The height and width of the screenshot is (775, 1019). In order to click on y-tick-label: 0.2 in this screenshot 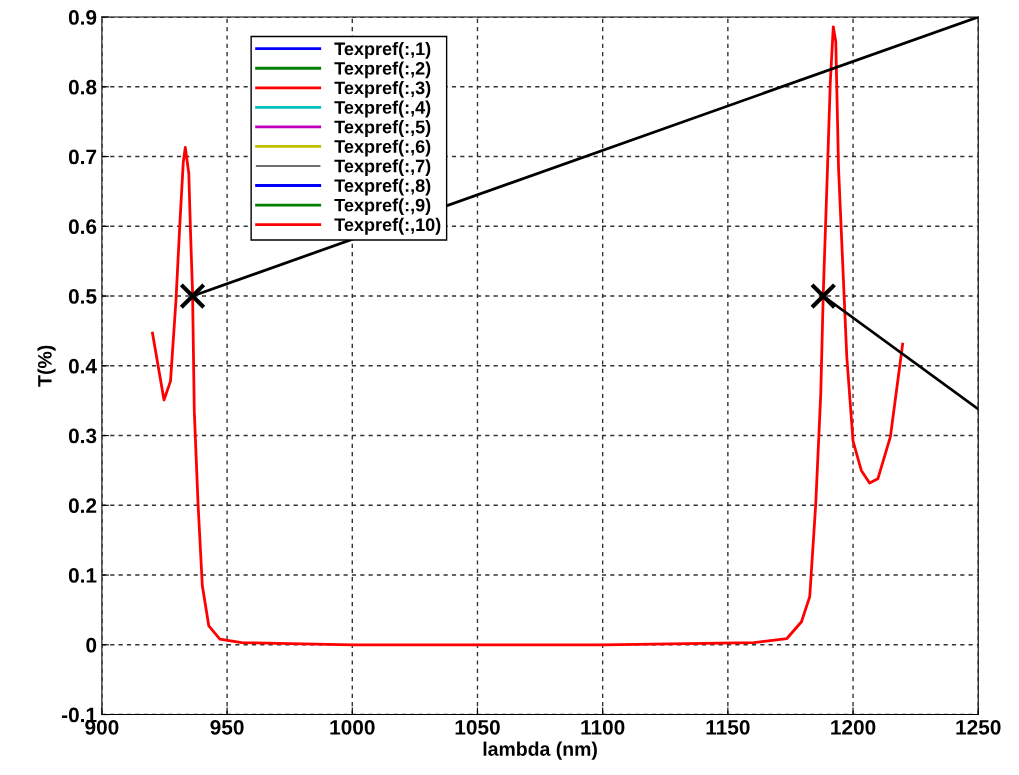, I will do `click(82, 506)`.